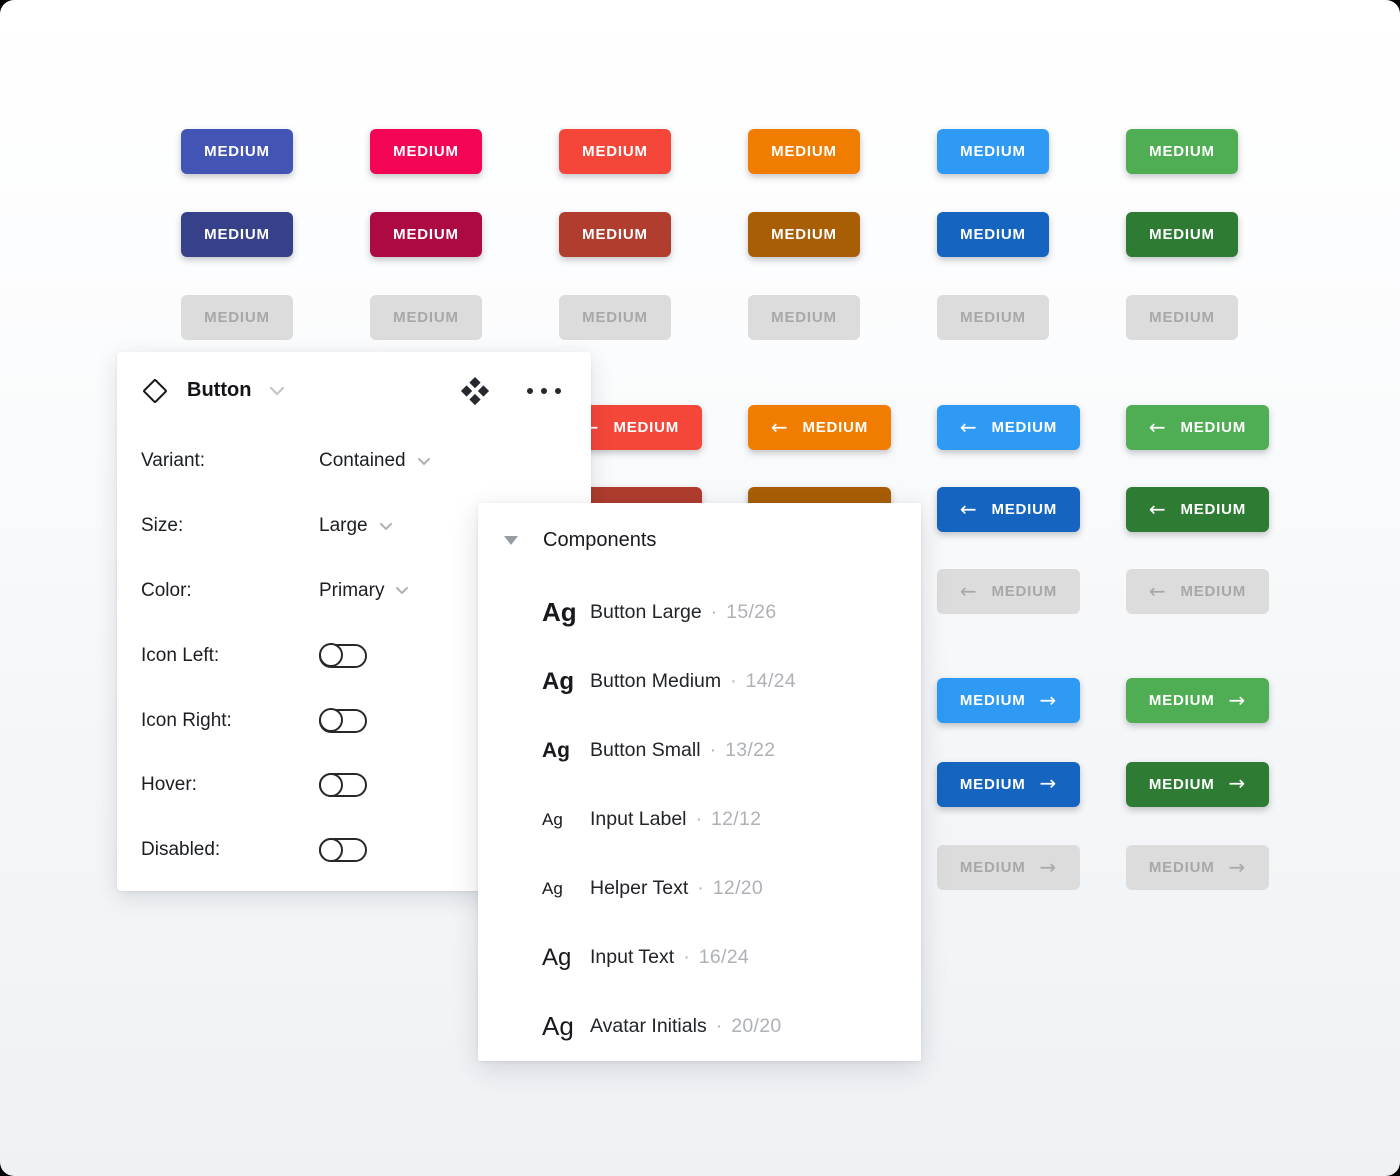  I want to click on more-options-icon, so click(544, 390).